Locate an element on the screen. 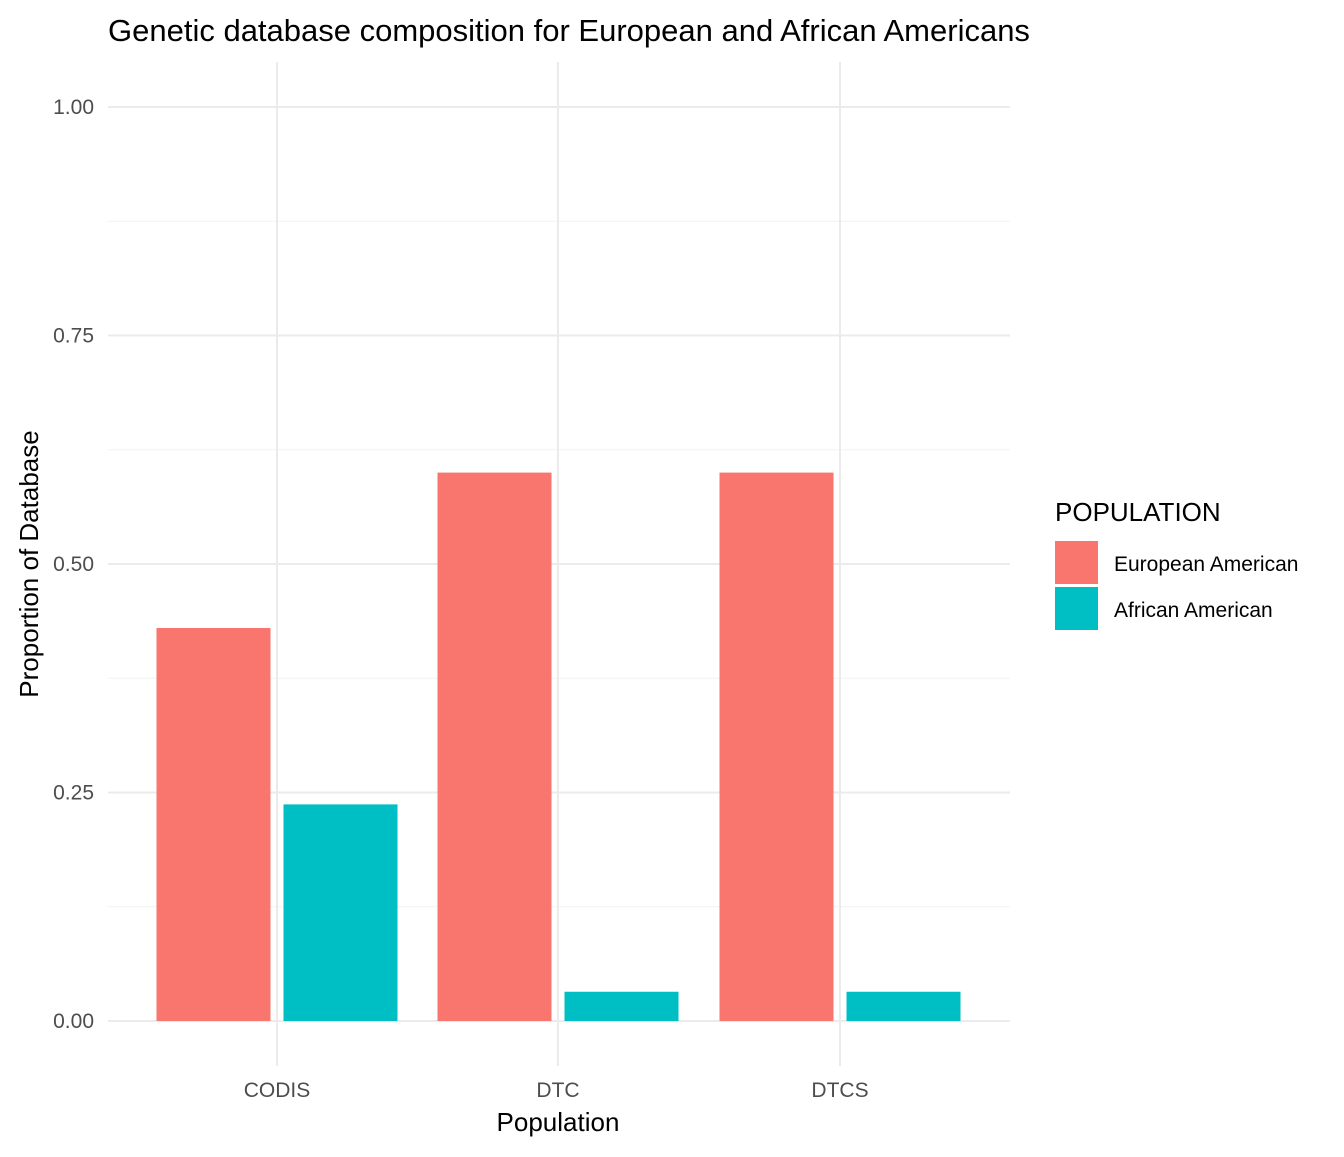 This screenshot has width=1344, height=1157. y-tick-label: 0.50 is located at coordinates (73, 564).